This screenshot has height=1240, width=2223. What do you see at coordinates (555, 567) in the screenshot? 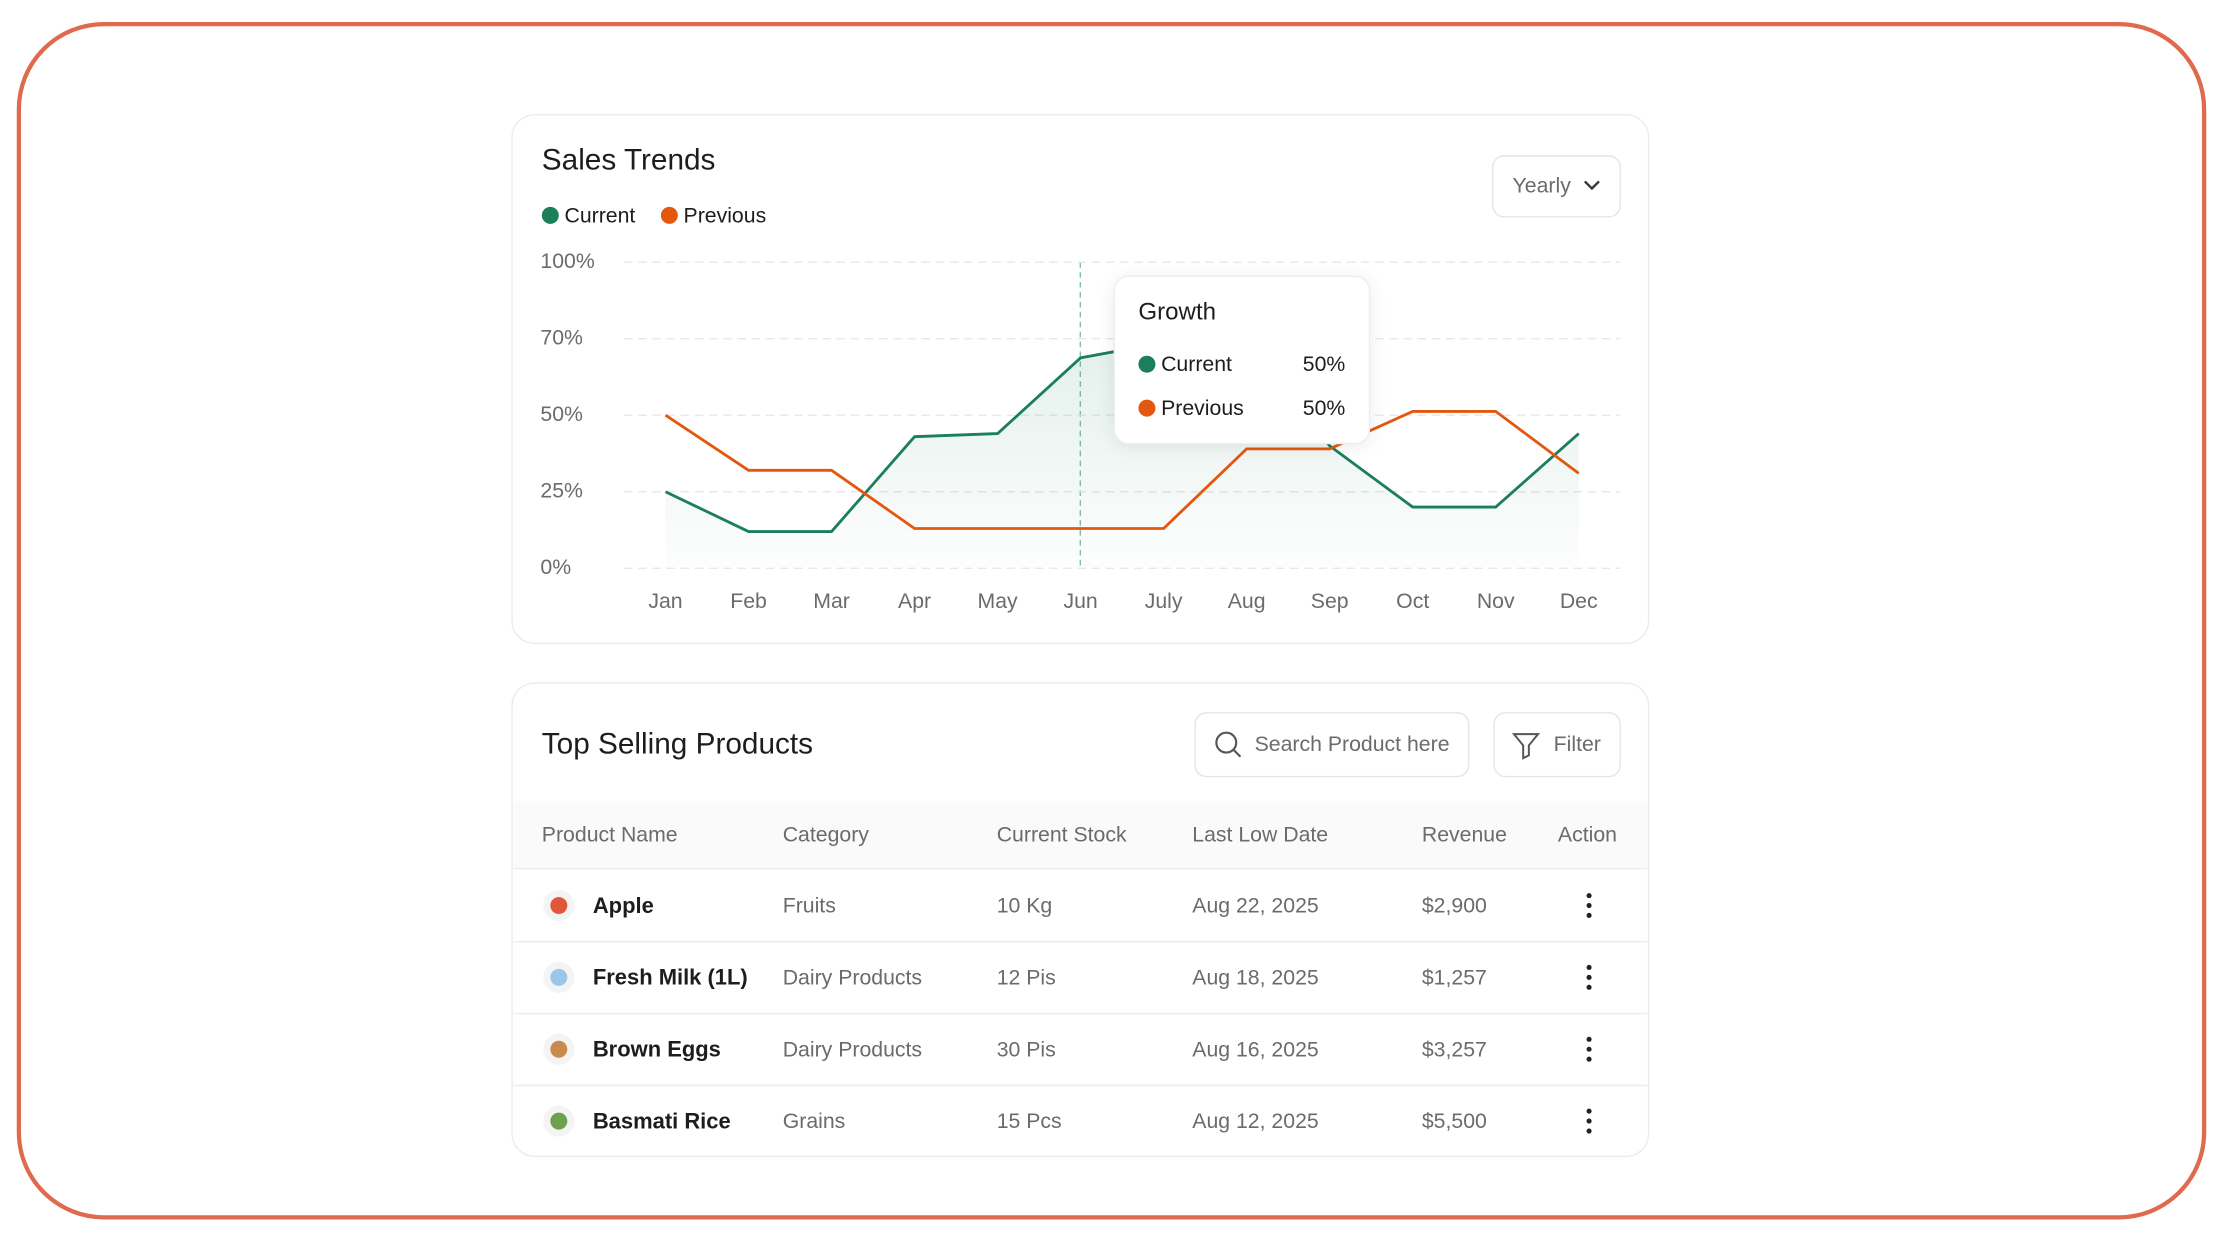
I see `y-tick-label: 0%` at bounding box center [555, 567].